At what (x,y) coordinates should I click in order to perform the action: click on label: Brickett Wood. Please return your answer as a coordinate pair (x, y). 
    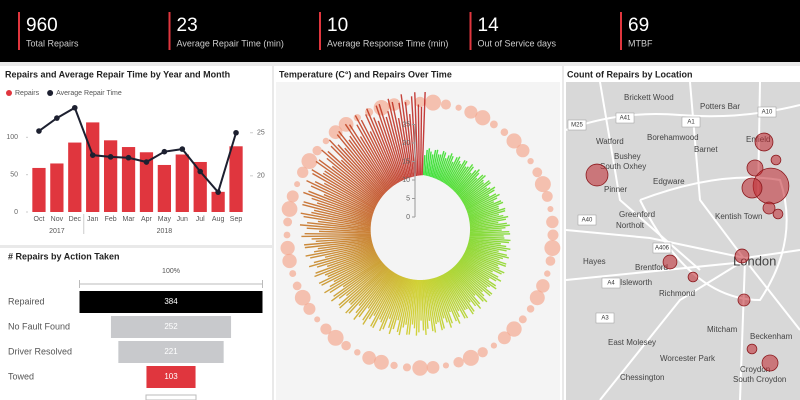
    Looking at the image, I should click on (649, 97).